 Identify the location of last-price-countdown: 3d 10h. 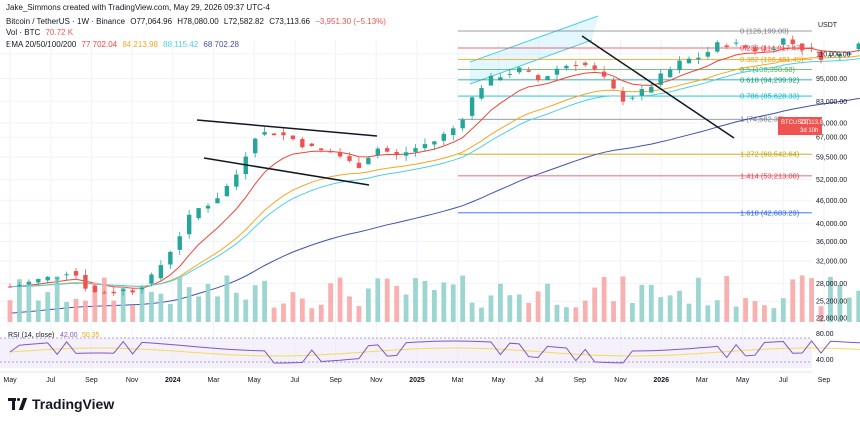
(809, 131).